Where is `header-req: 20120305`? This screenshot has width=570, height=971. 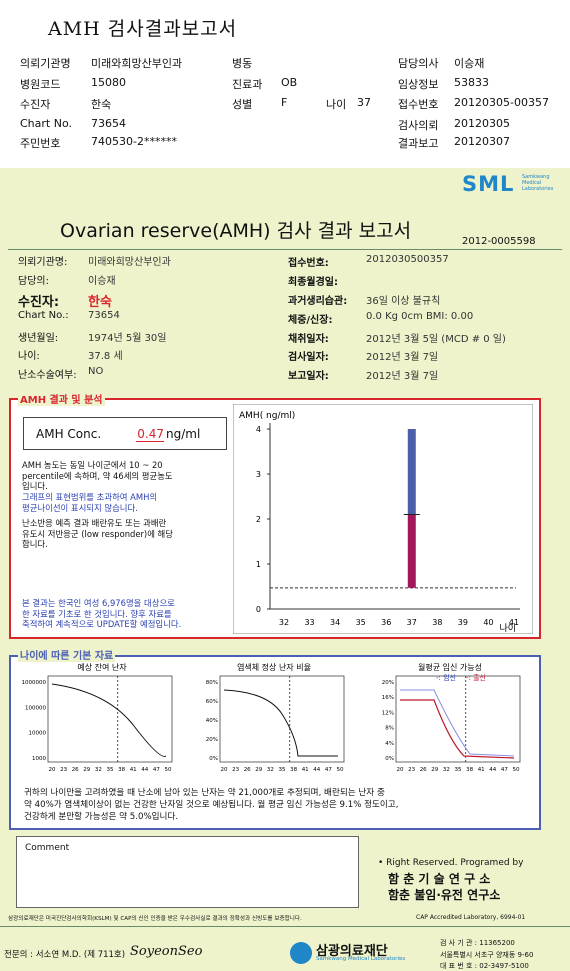
header-req: 20120305 is located at coordinates (482, 123).